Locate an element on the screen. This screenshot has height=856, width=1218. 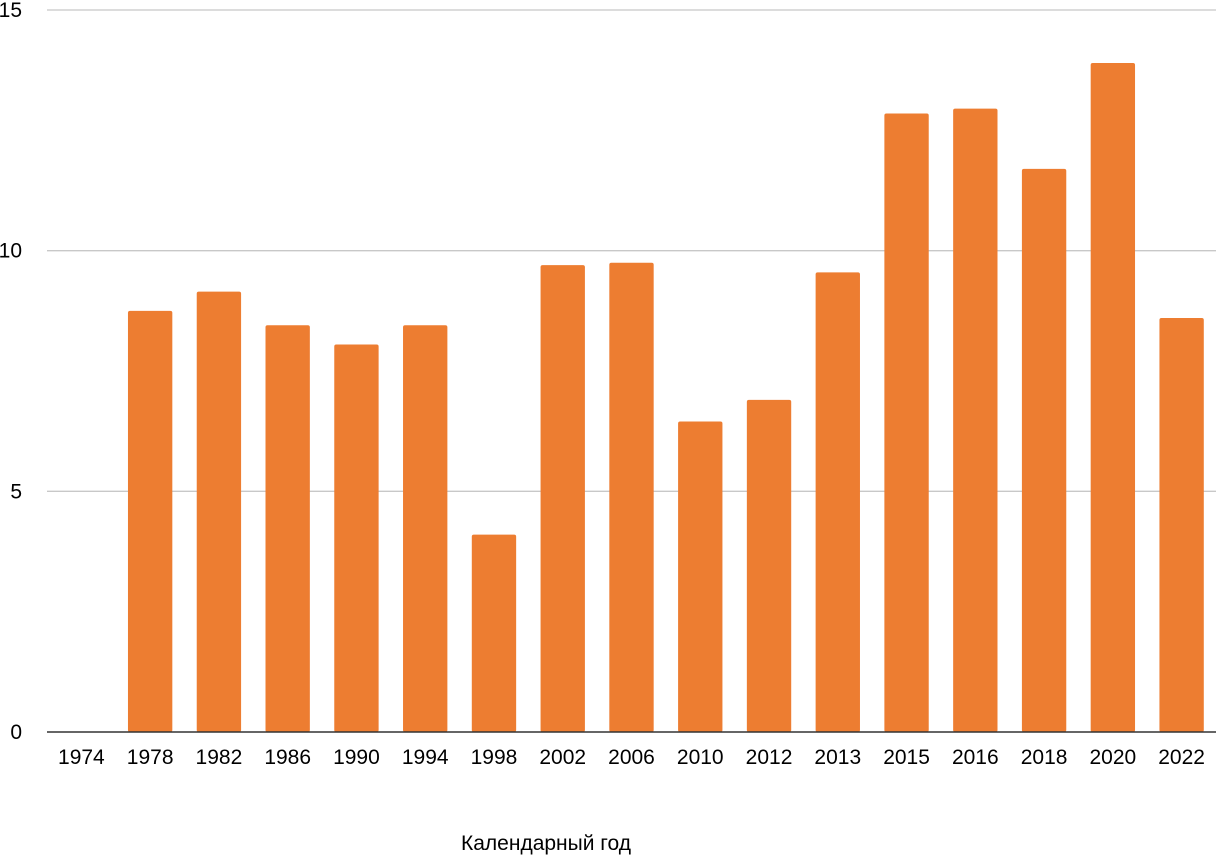
bar-1990 is located at coordinates (356, 538).